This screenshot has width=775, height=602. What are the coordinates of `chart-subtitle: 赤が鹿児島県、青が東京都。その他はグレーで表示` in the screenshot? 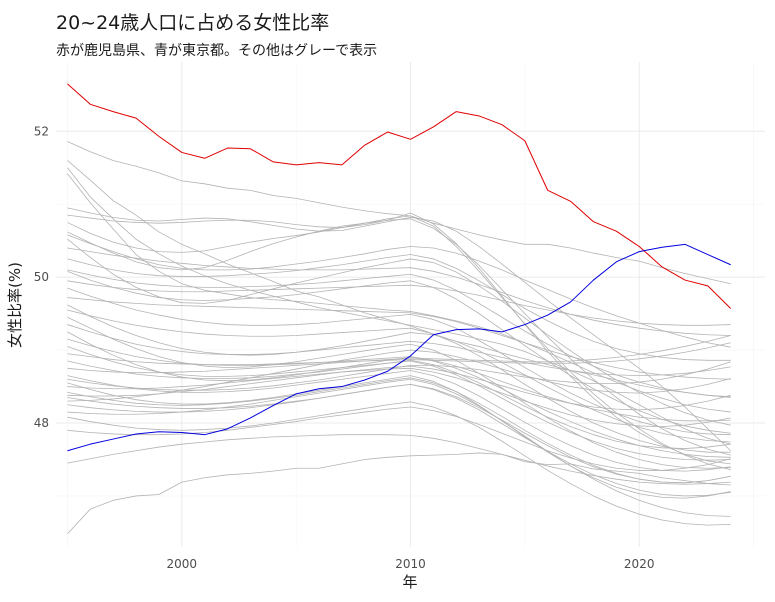 It's located at (217, 51).